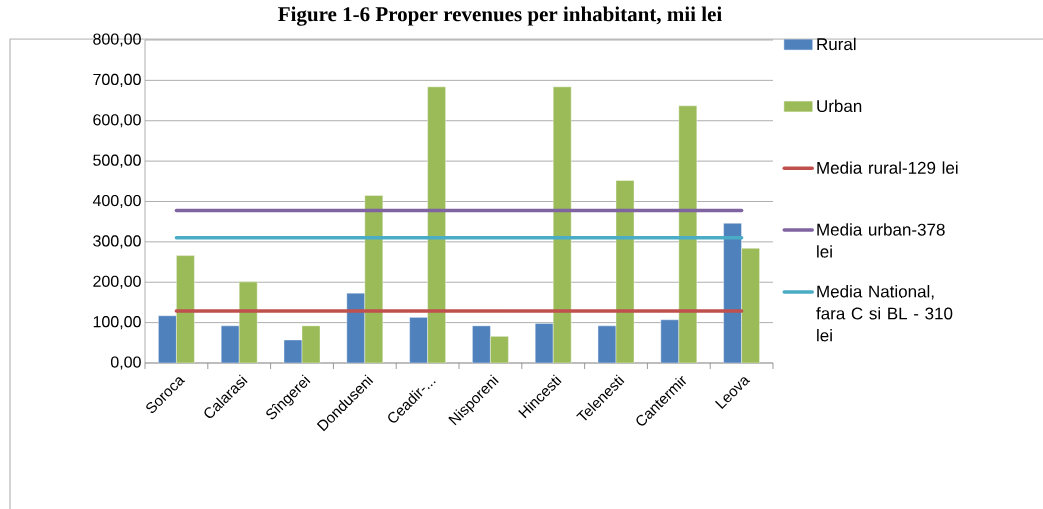  What do you see at coordinates (117, 242) in the screenshot?
I see `y-tick-label: 300,00` at bounding box center [117, 242].